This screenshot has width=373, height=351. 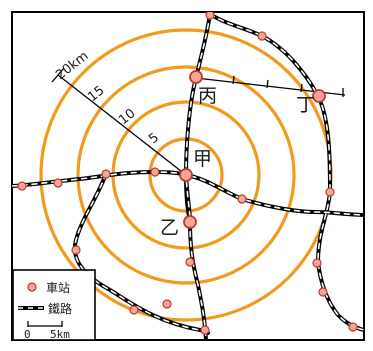 What do you see at coordinates (202, 159) in the screenshot?
I see `label-jia: 甲` at bounding box center [202, 159].